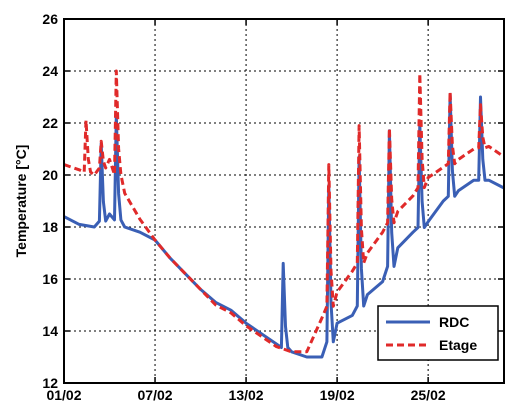  I want to click on y-tick-label-0: 12, so click(50, 383).